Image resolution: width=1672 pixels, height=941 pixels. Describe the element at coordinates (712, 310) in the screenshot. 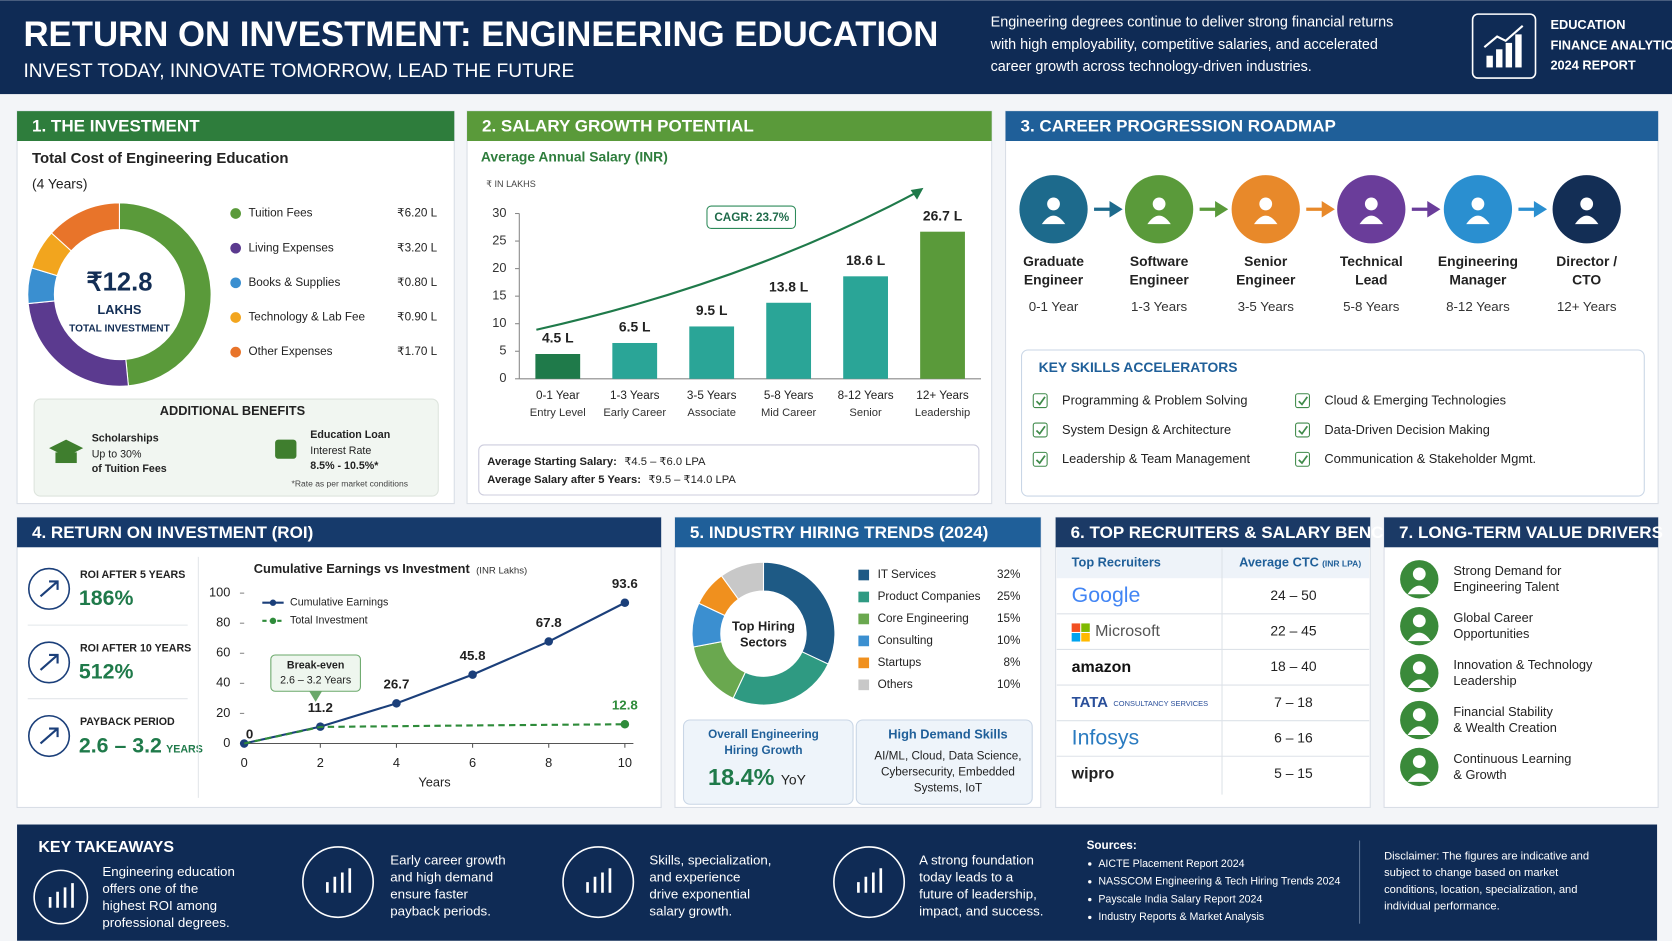

I see `value-label: 9.5 L` at that location.